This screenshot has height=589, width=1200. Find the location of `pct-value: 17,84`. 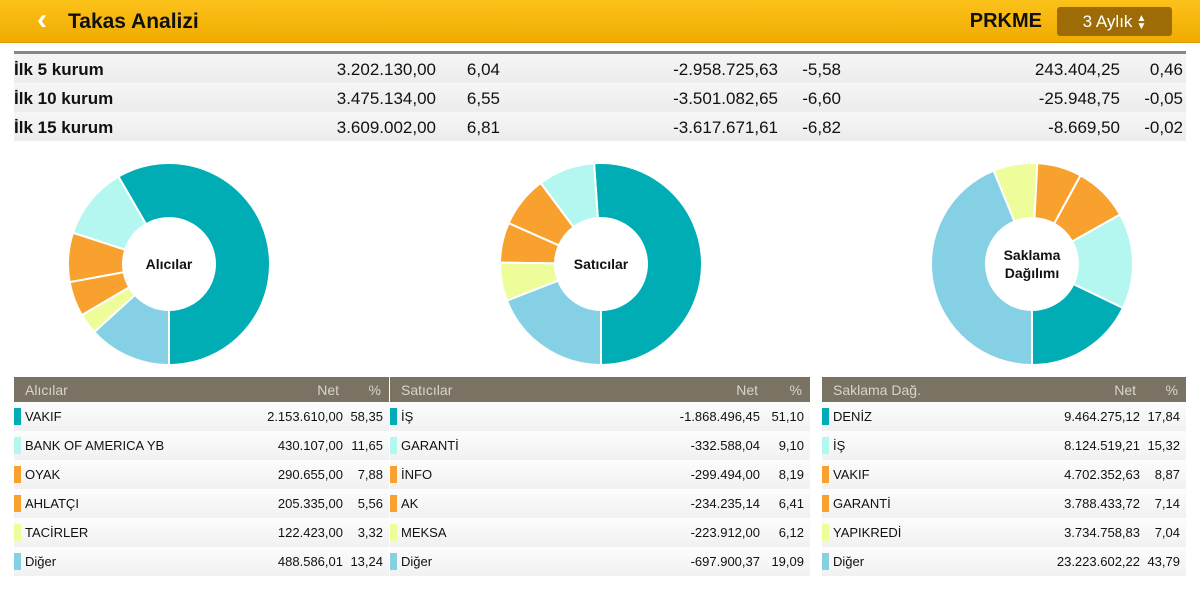

pct-value: 17,84 is located at coordinates (1163, 416).